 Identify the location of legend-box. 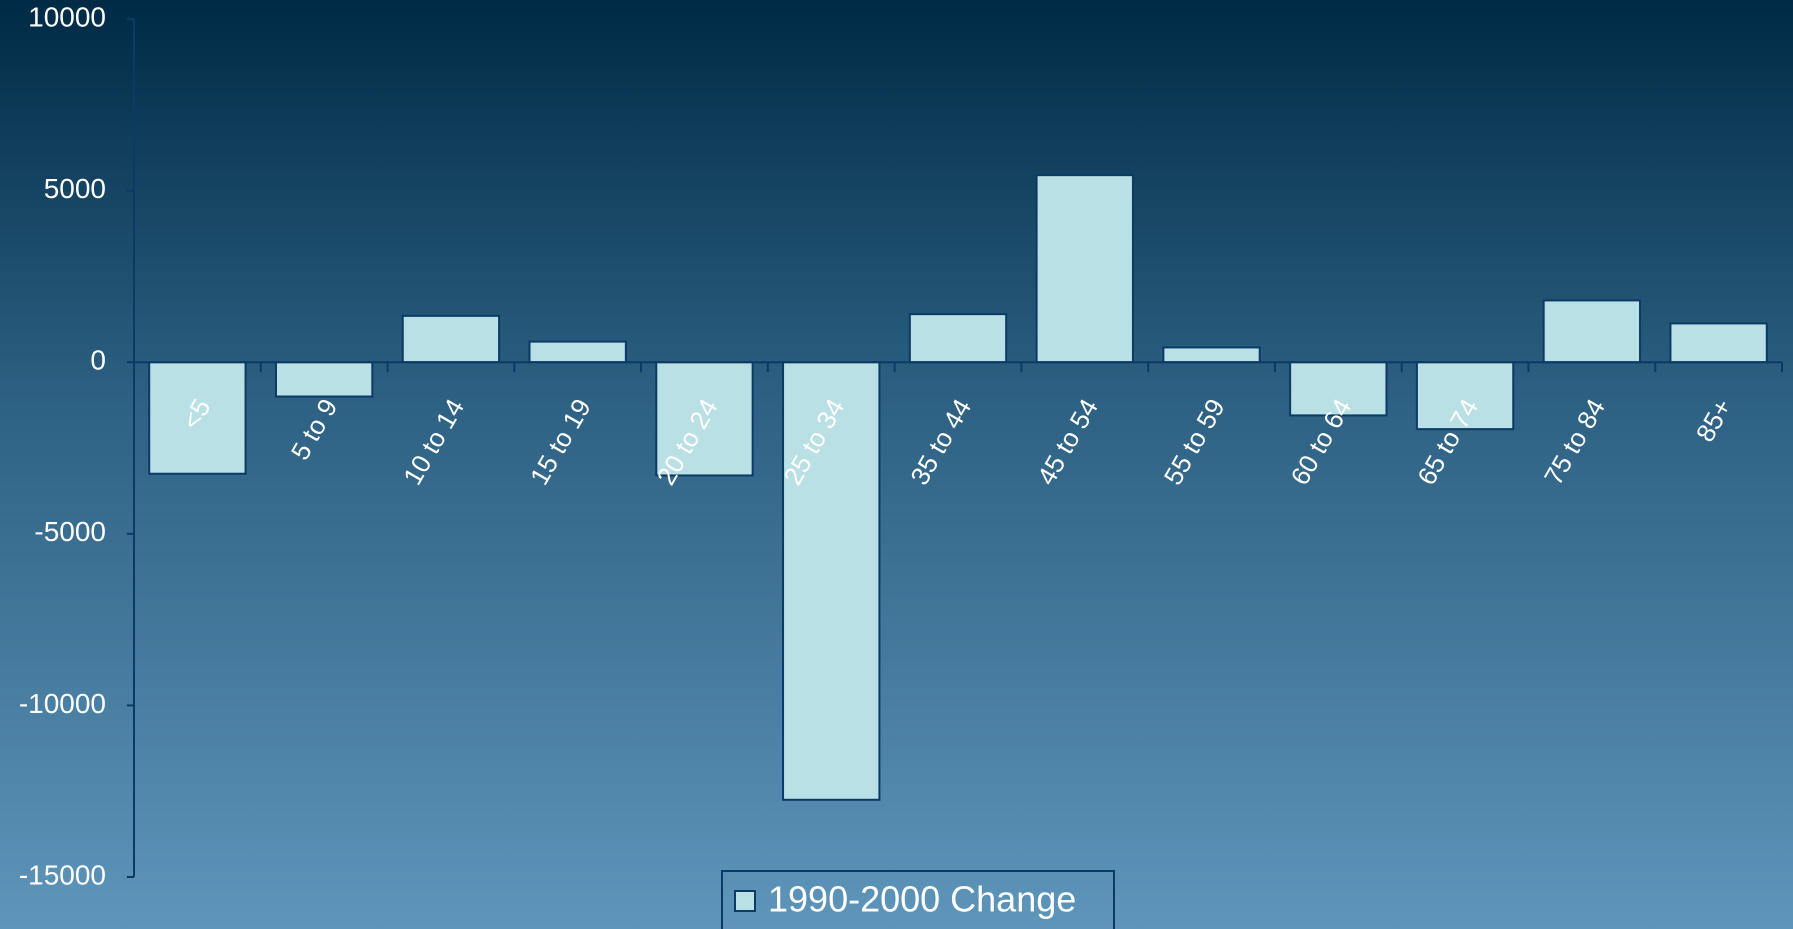
(918, 899).